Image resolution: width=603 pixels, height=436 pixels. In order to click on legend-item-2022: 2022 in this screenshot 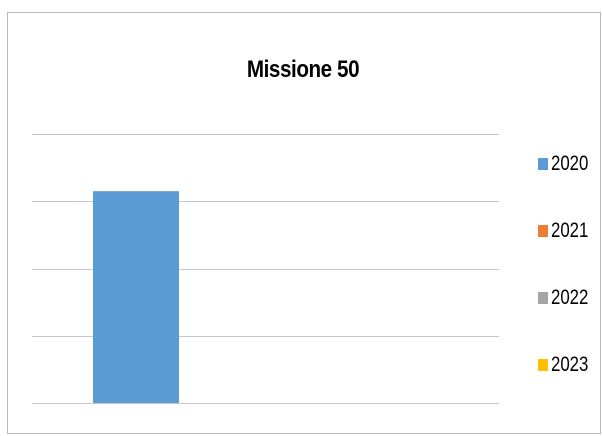, I will do `click(568, 298)`.